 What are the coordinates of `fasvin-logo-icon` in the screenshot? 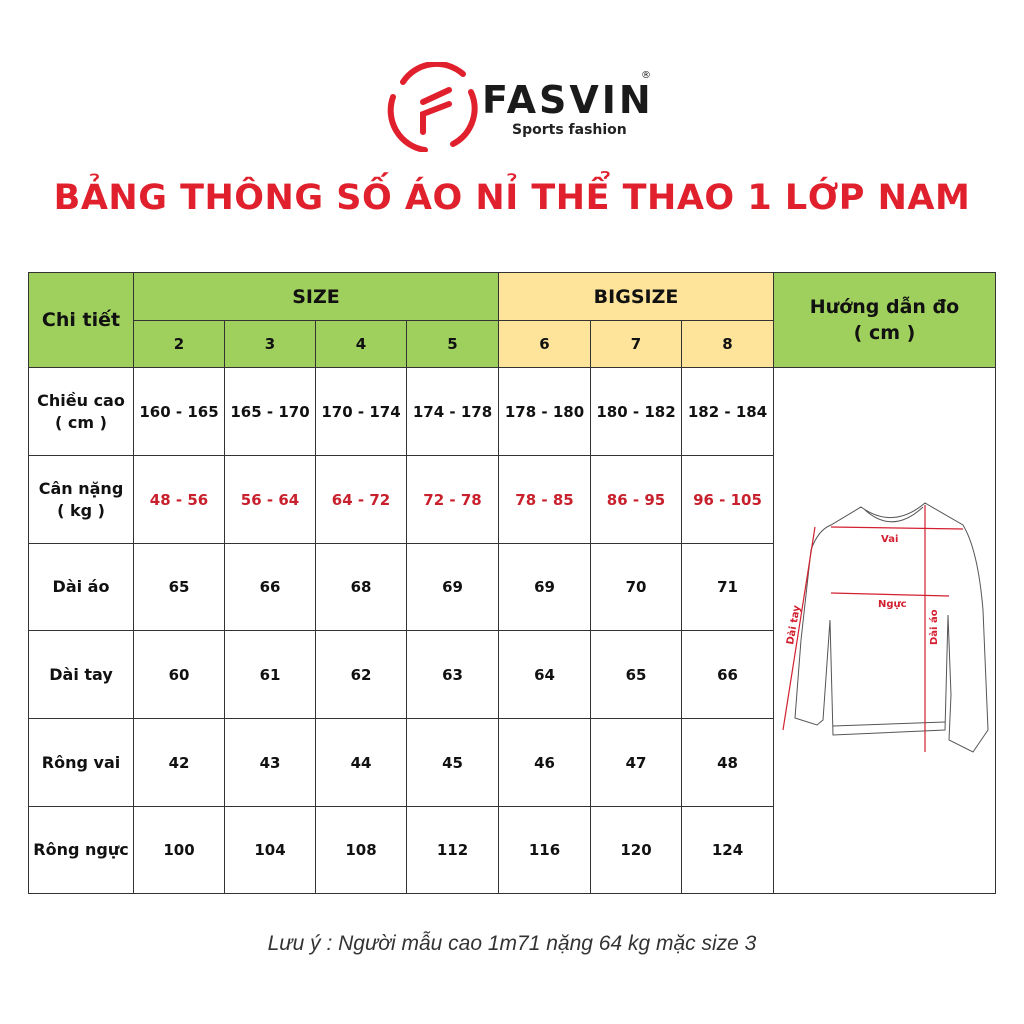 It's located at (432, 107).